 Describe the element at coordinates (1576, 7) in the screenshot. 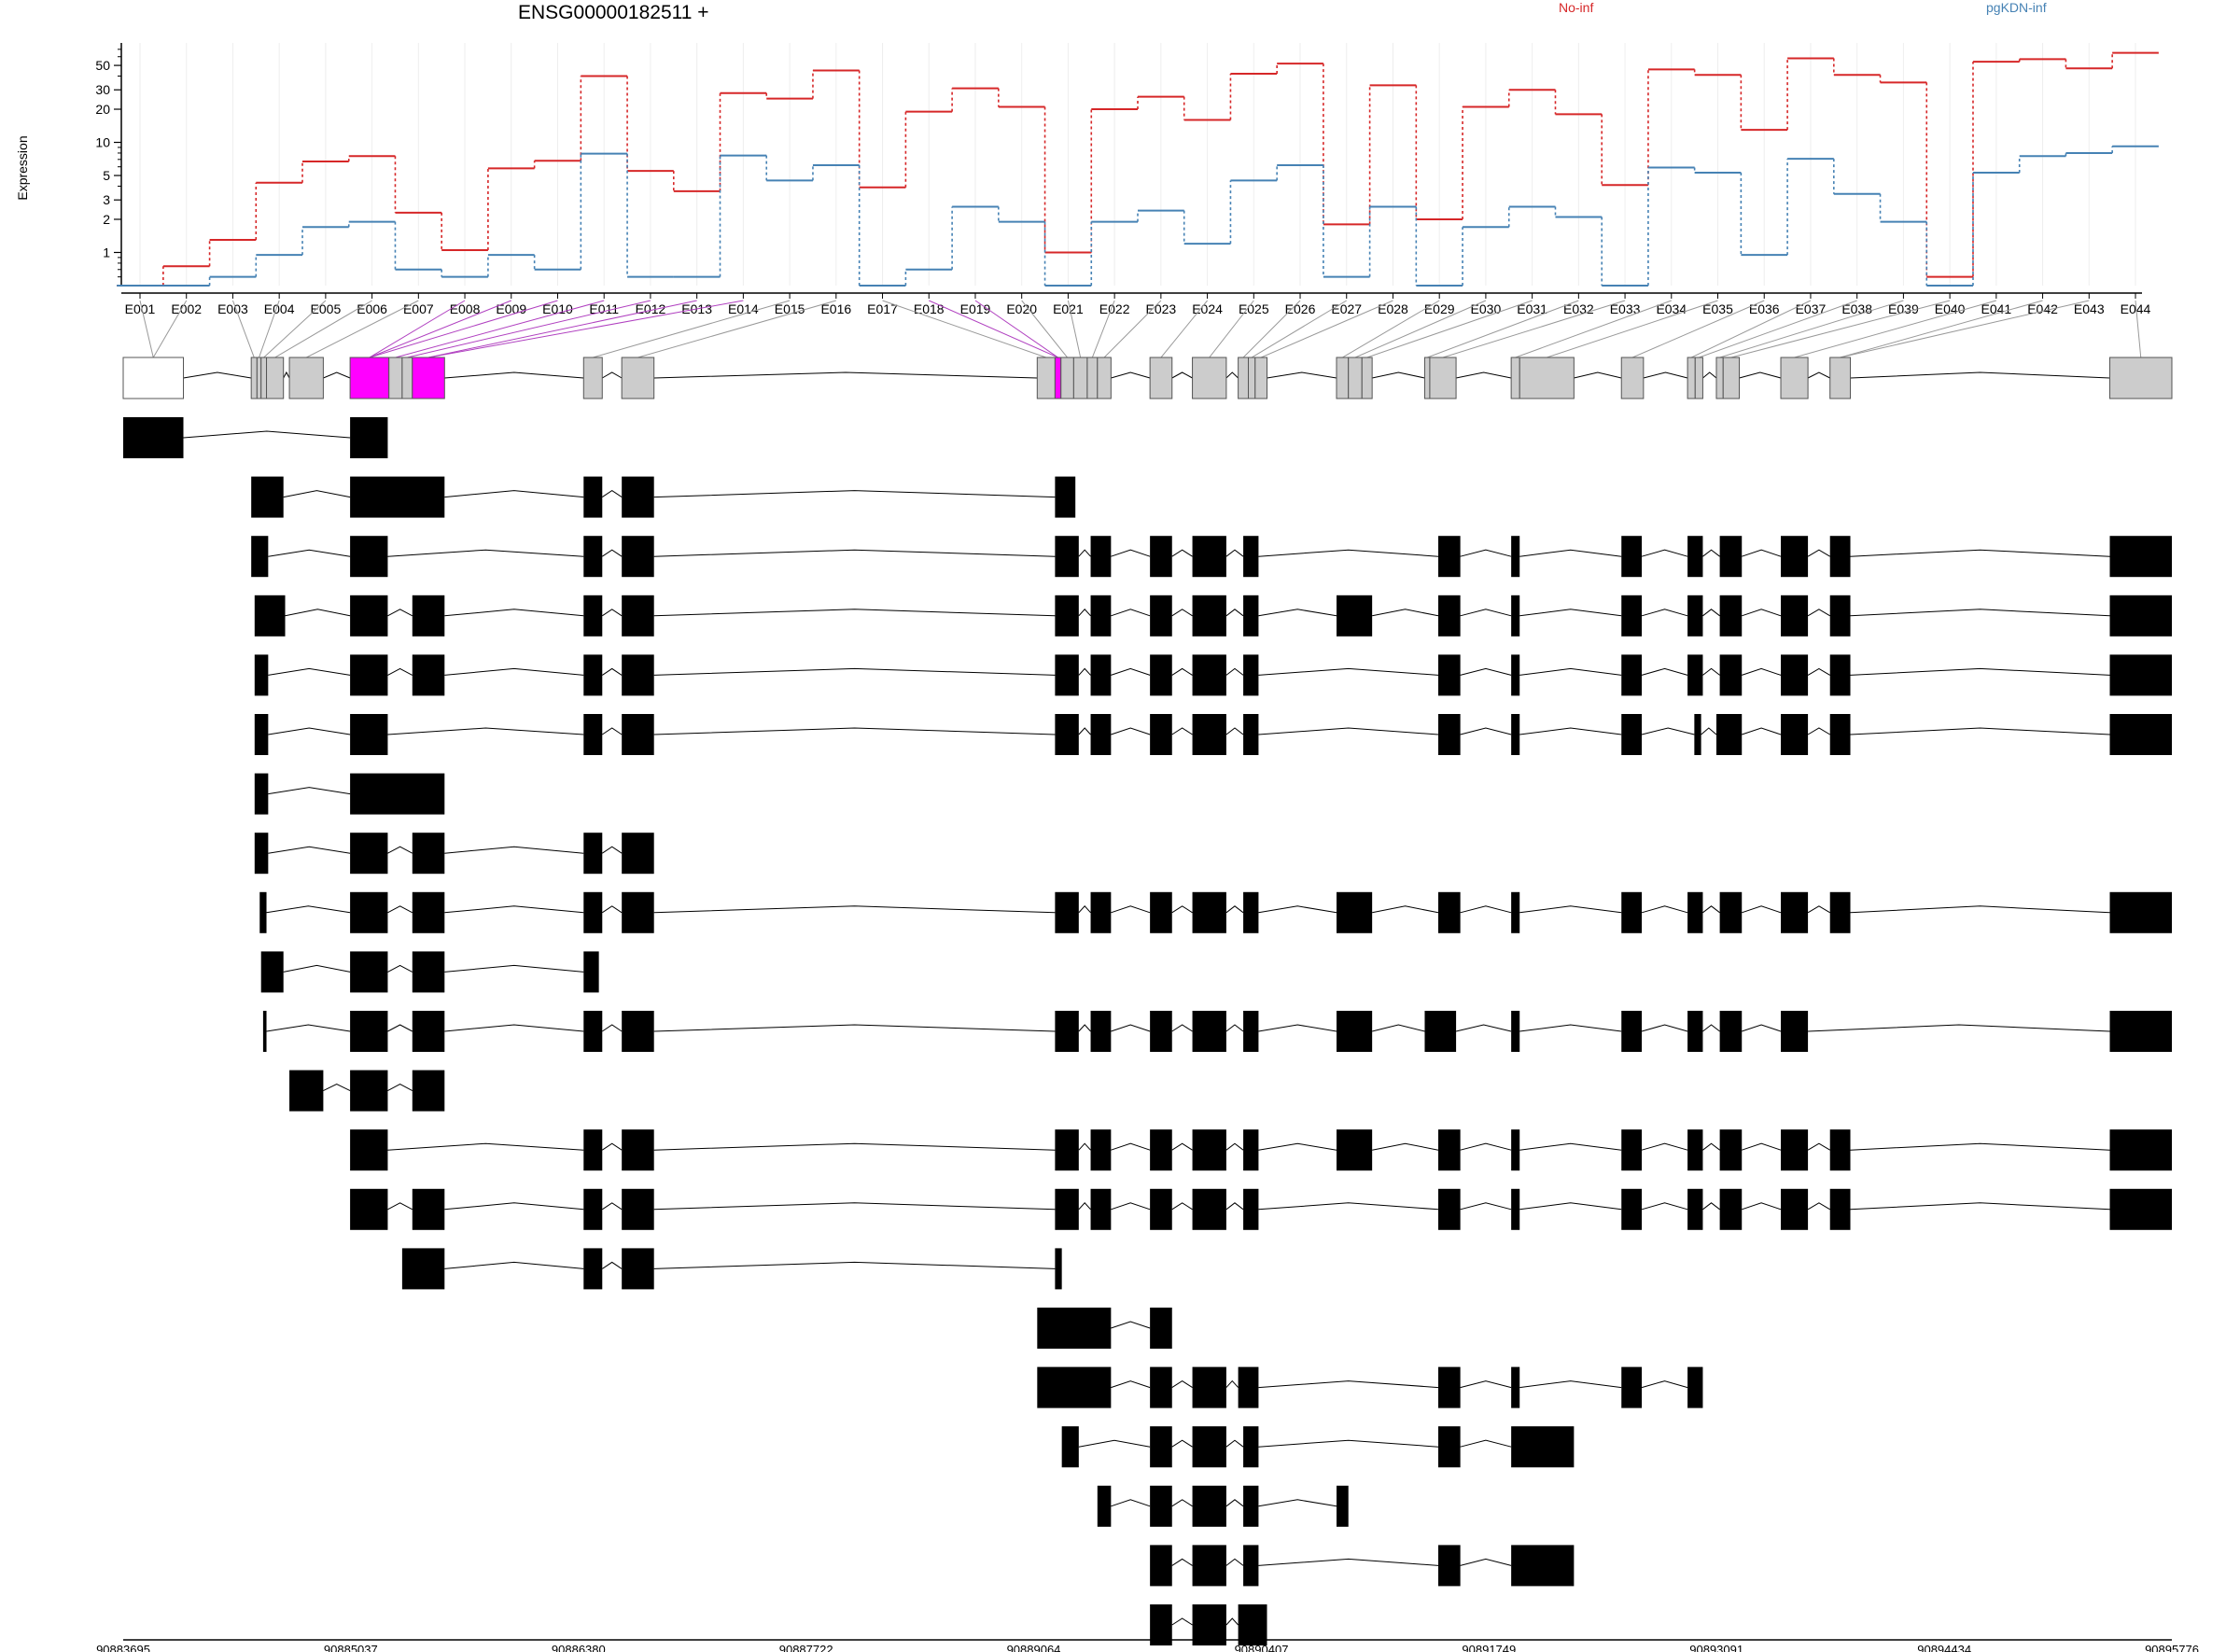

I see `legend-entry-no-inf: No-inf` at that location.